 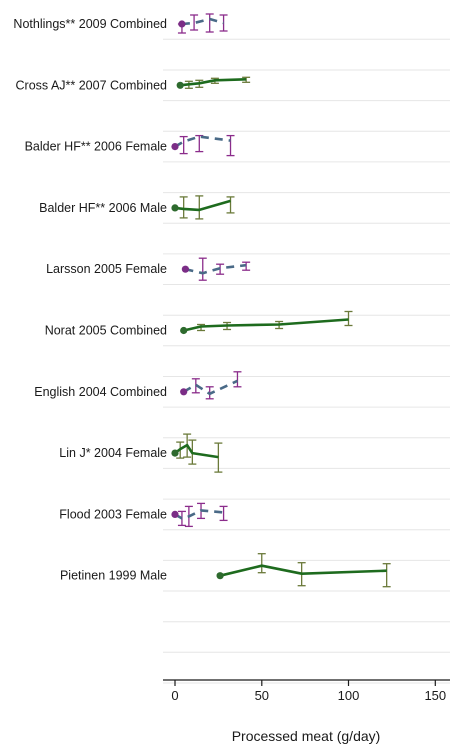 What do you see at coordinates (106, 269) in the screenshot?
I see `study-label: Larsson 2005 Female` at bounding box center [106, 269].